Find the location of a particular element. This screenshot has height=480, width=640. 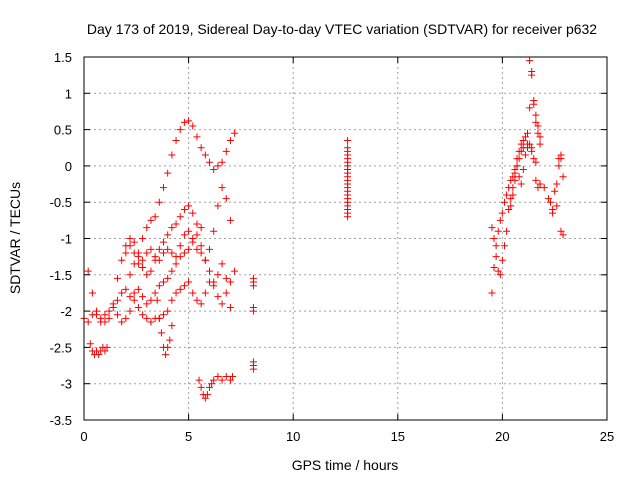

y-tick-label: 0.5 is located at coordinates (63, 130).